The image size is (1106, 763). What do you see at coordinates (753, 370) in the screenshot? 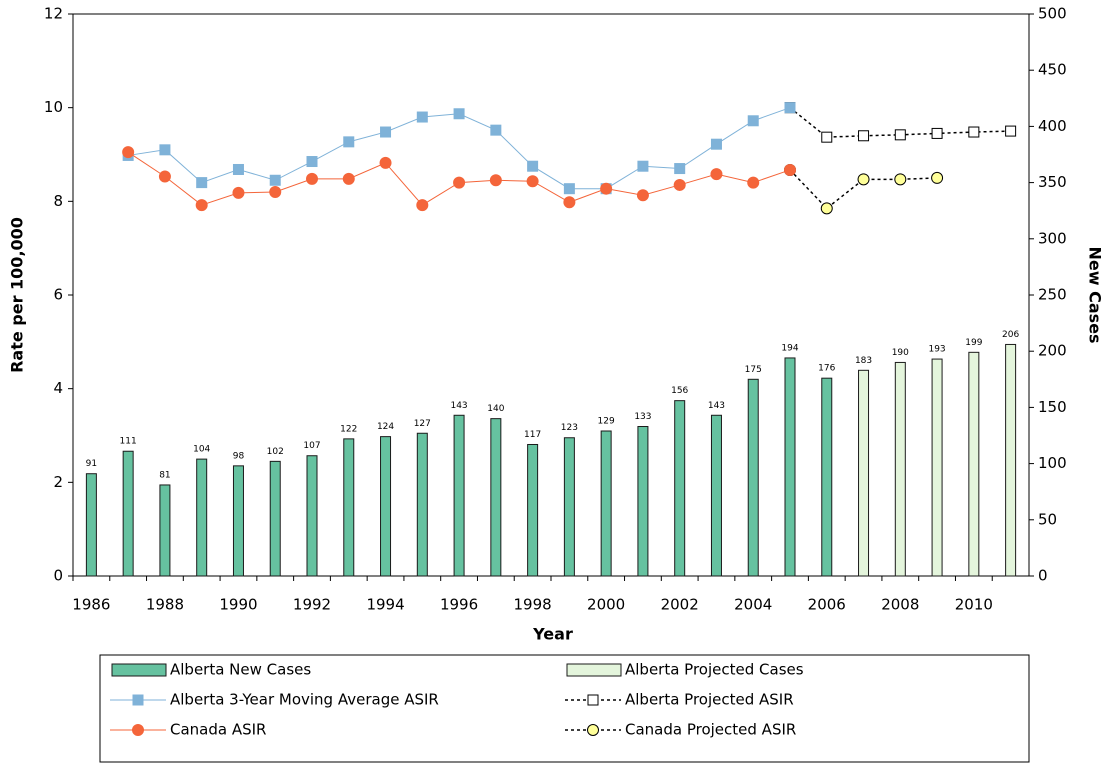
I see `bar-value-label: 175` at bounding box center [753, 370].